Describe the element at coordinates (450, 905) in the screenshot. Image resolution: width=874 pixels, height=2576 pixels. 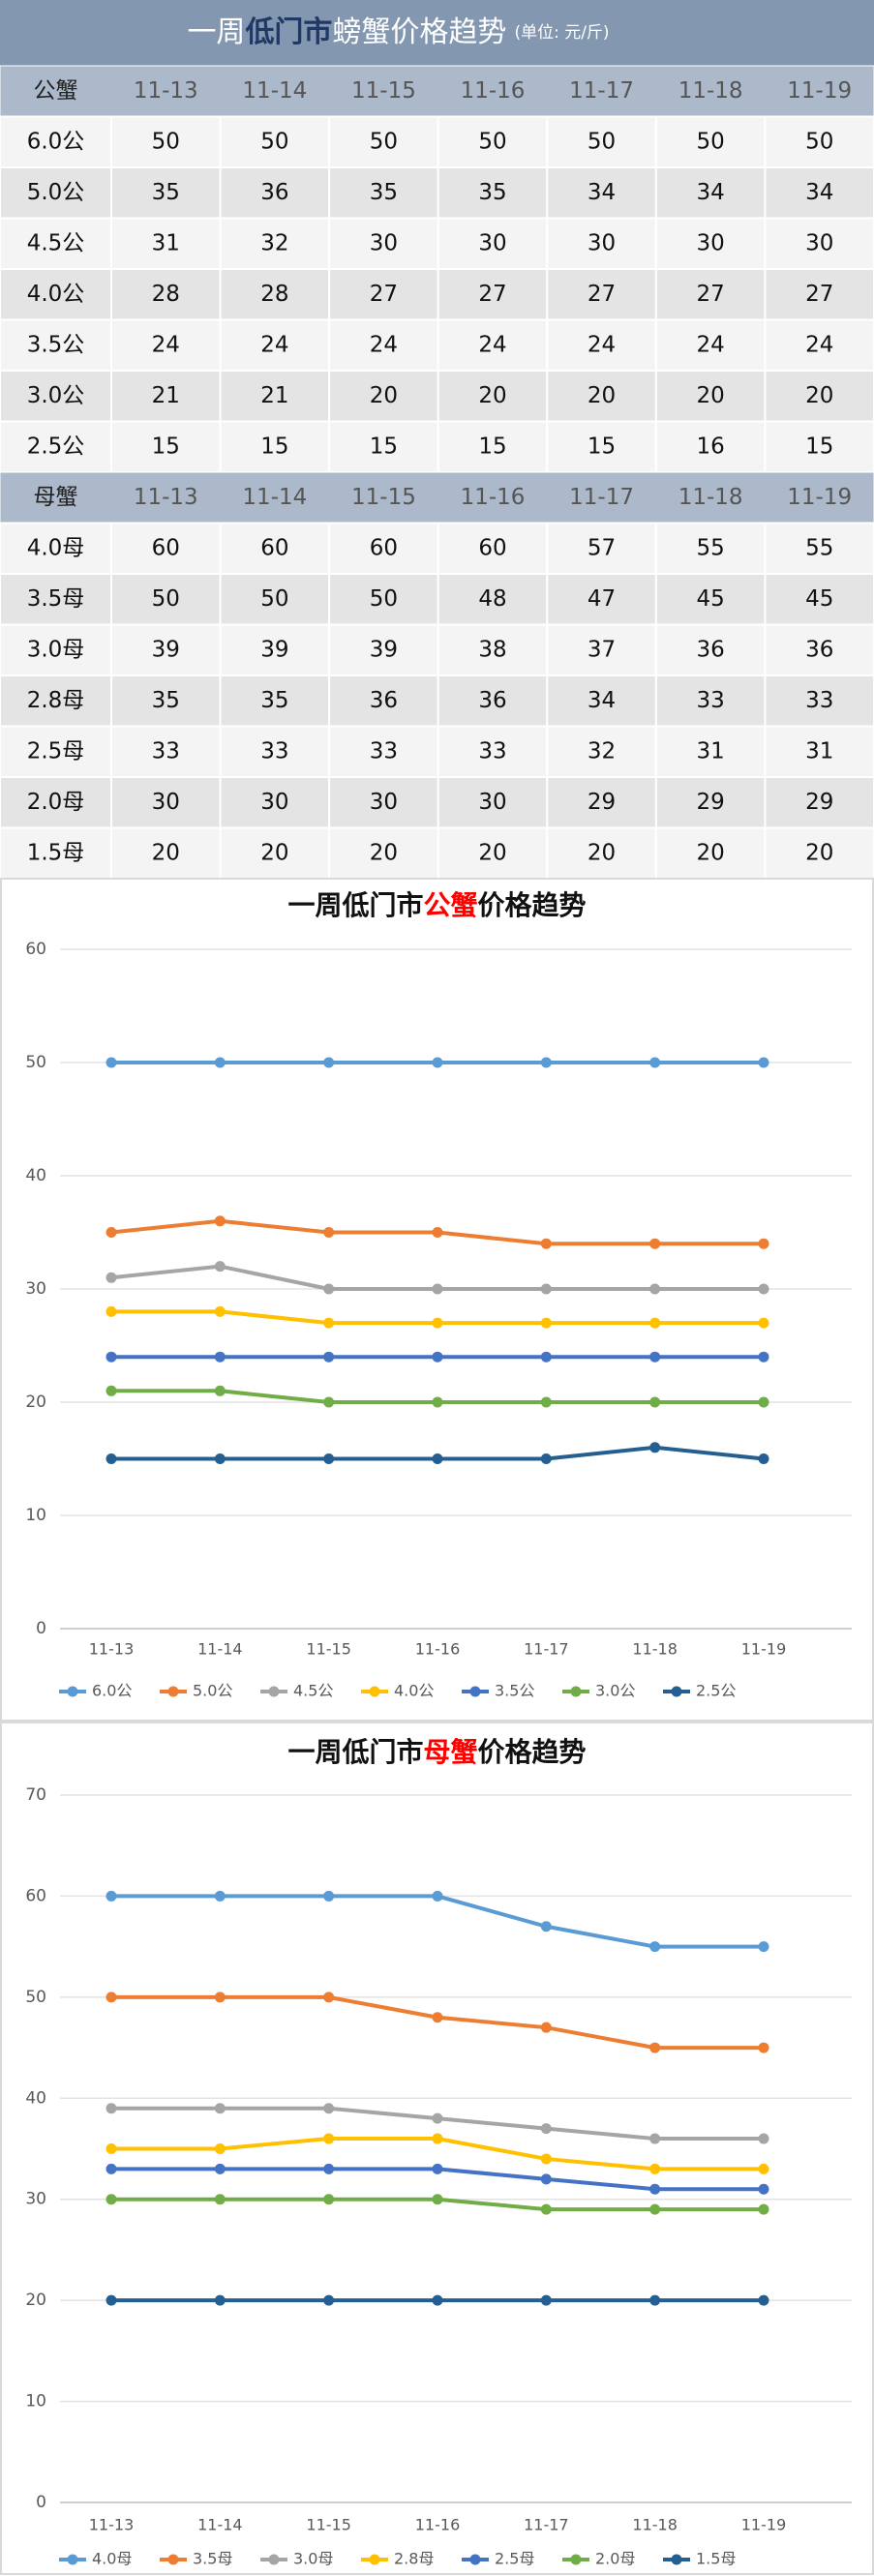
I see `title-part: 公蟹` at that location.